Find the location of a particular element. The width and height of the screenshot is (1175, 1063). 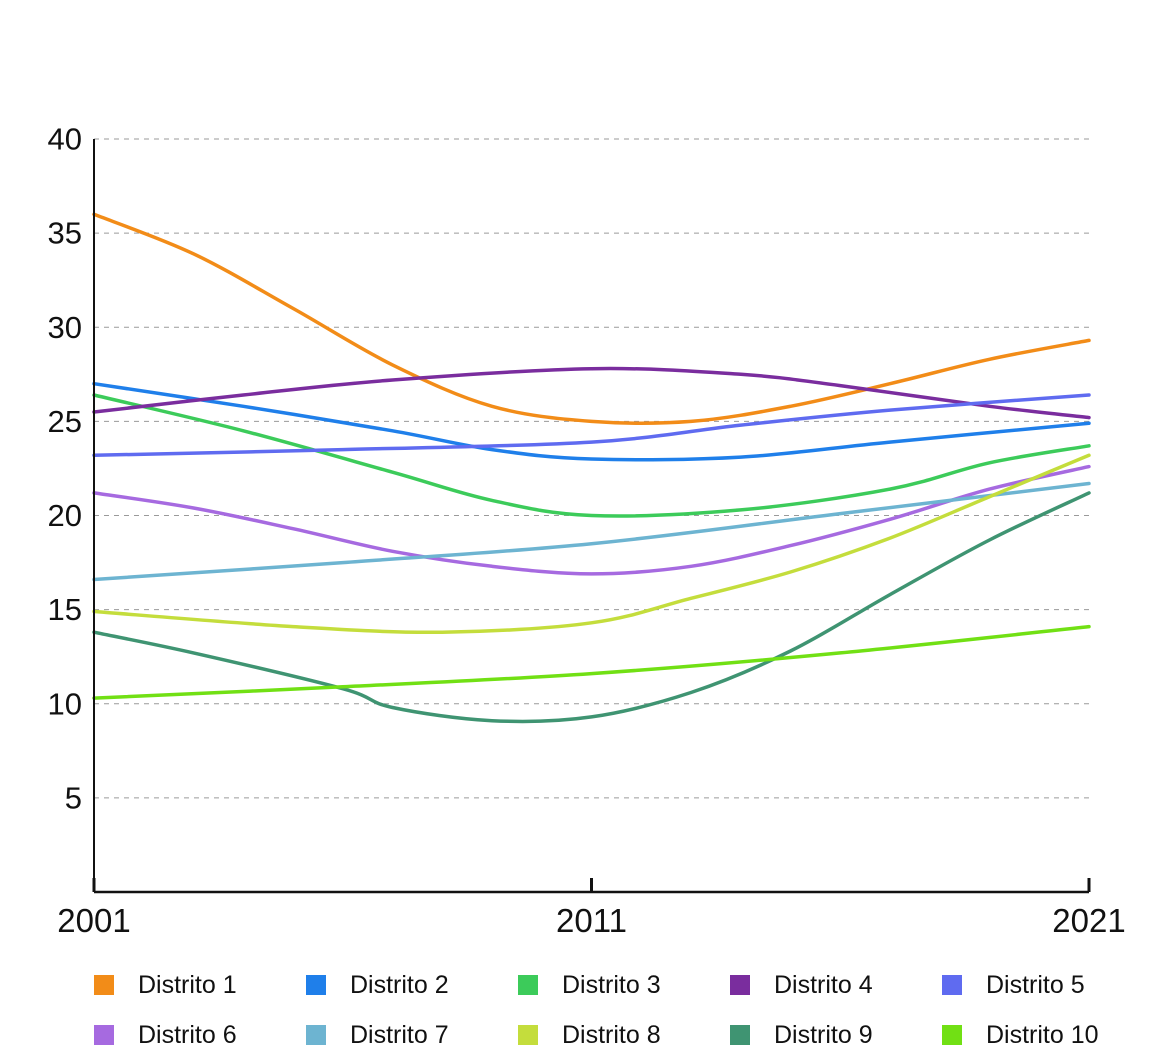

legend-item-distrito-10: Distrito 10 is located at coordinates (1020, 1035).